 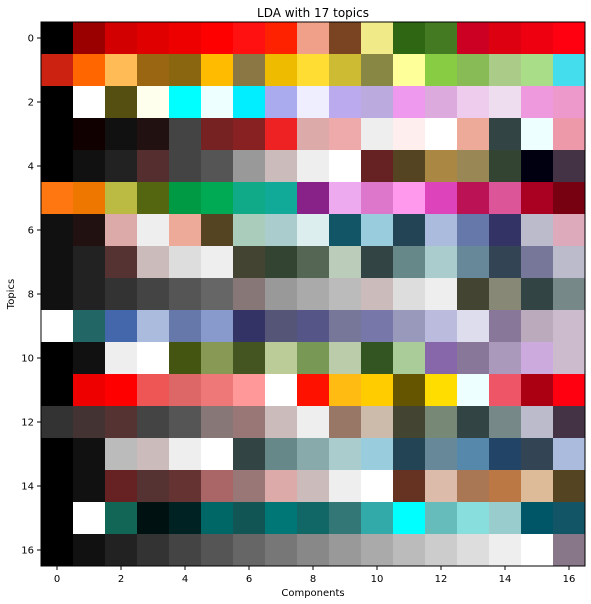 I want to click on x-tick-label: 8, so click(x=313, y=579).